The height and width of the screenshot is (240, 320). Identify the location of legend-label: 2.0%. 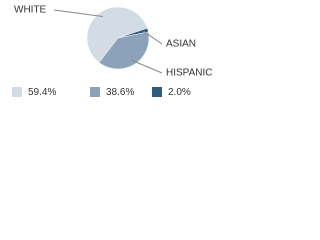
(179, 92).